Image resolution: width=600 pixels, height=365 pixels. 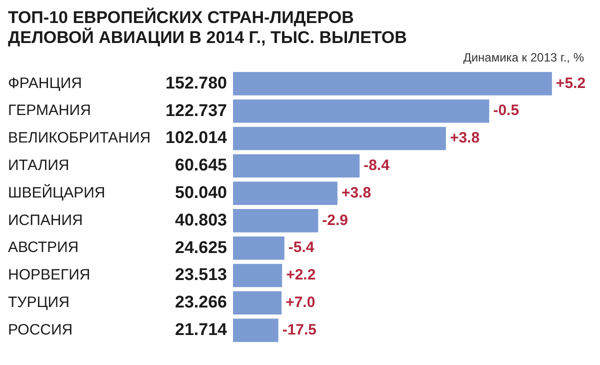 I want to click on annotation: -2.9, so click(x=335, y=220).